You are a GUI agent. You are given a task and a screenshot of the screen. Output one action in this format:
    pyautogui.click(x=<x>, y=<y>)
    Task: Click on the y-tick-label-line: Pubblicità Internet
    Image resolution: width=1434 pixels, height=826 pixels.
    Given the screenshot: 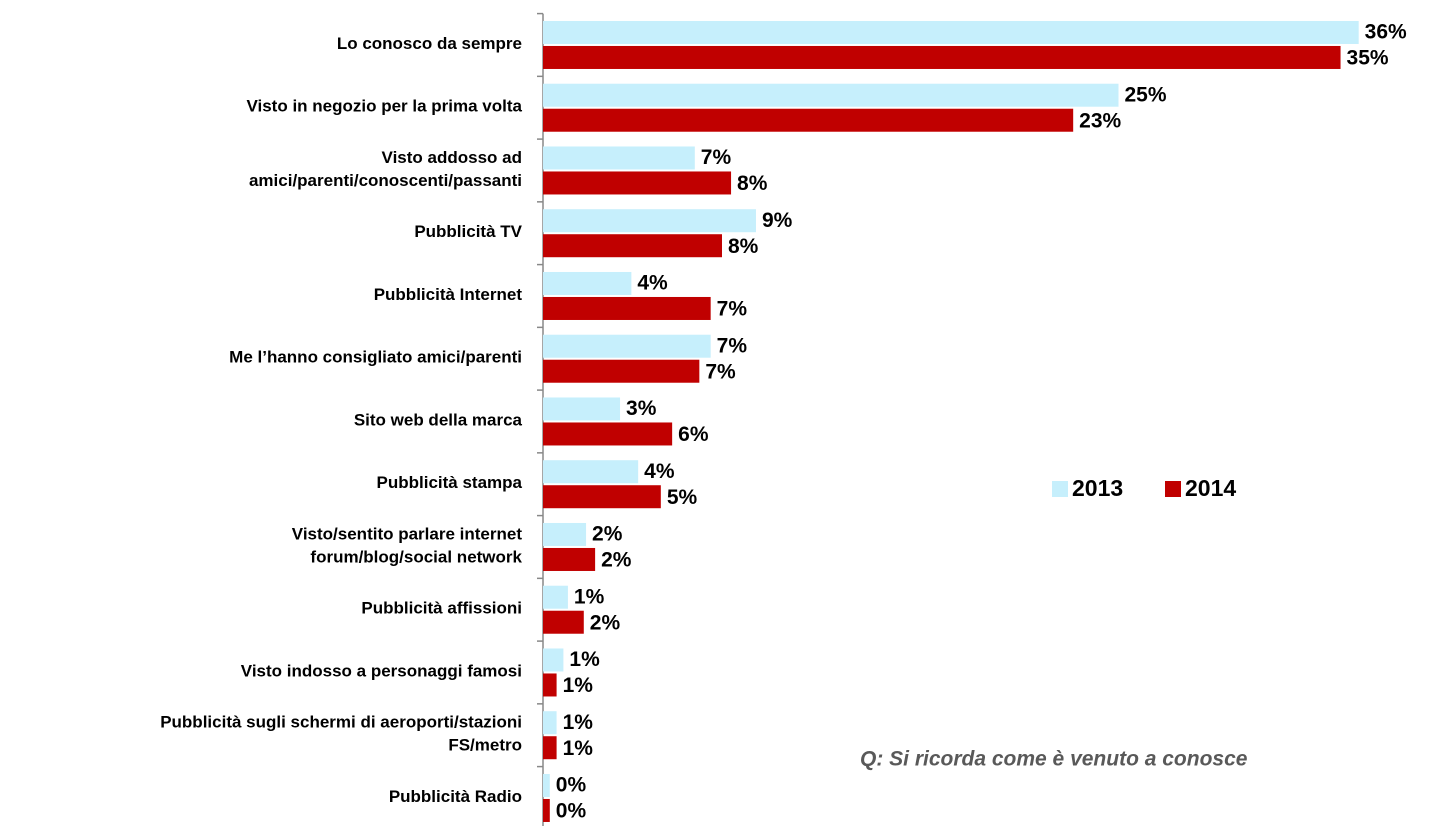 What is the action you would take?
    pyautogui.click(x=448, y=294)
    